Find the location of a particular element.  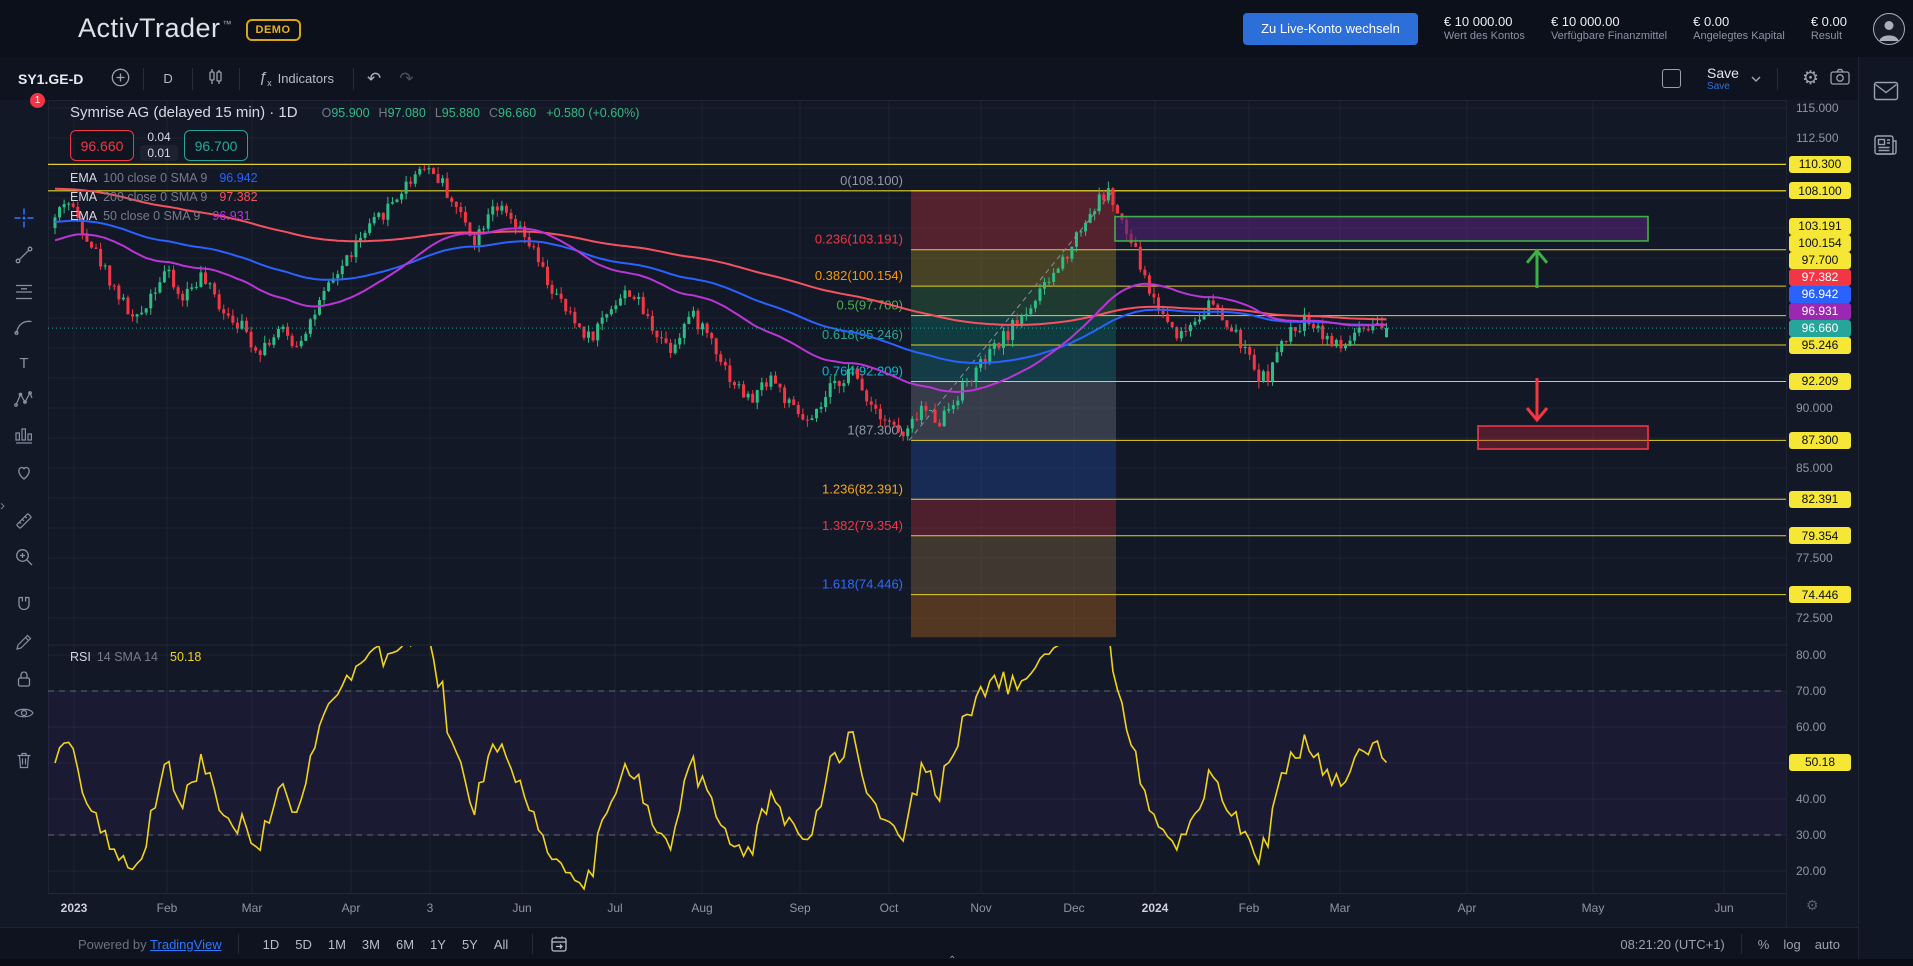

axis-settings-gear-icon: ⚙ is located at coordinates (1812, 905).